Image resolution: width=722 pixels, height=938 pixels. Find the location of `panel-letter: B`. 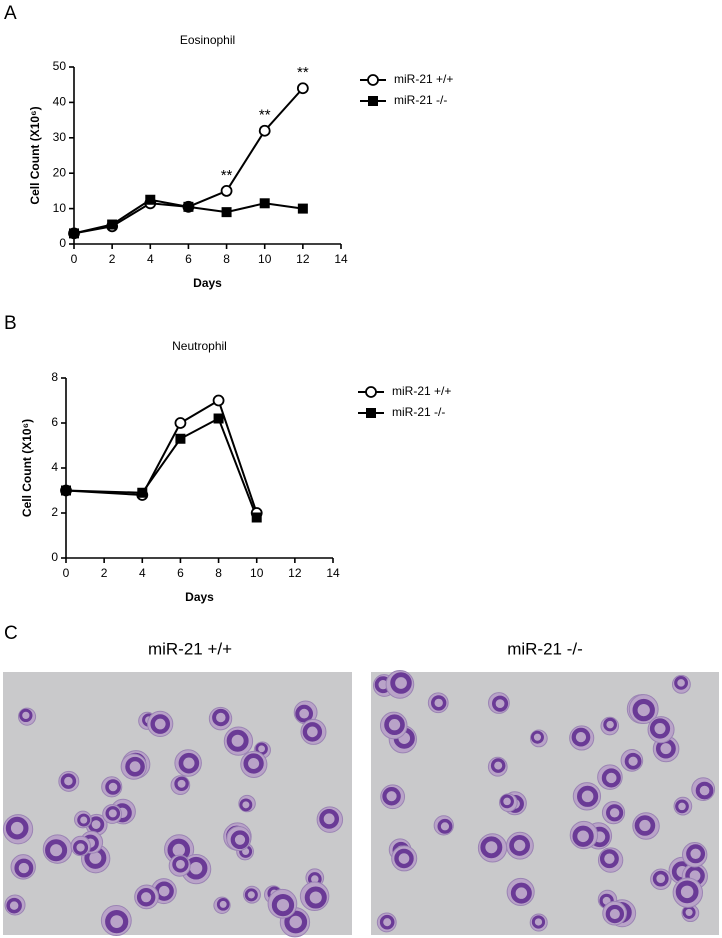

panel-letter: B is located at coordinates (10, 323).